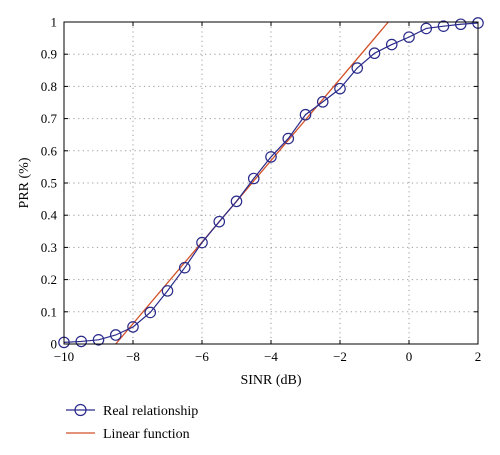 This screenshot has width=500, height=455. Describe the element at coordinates (24, 182) in the screenshot. I see `y-axis-title: PRR (%)` at that location.